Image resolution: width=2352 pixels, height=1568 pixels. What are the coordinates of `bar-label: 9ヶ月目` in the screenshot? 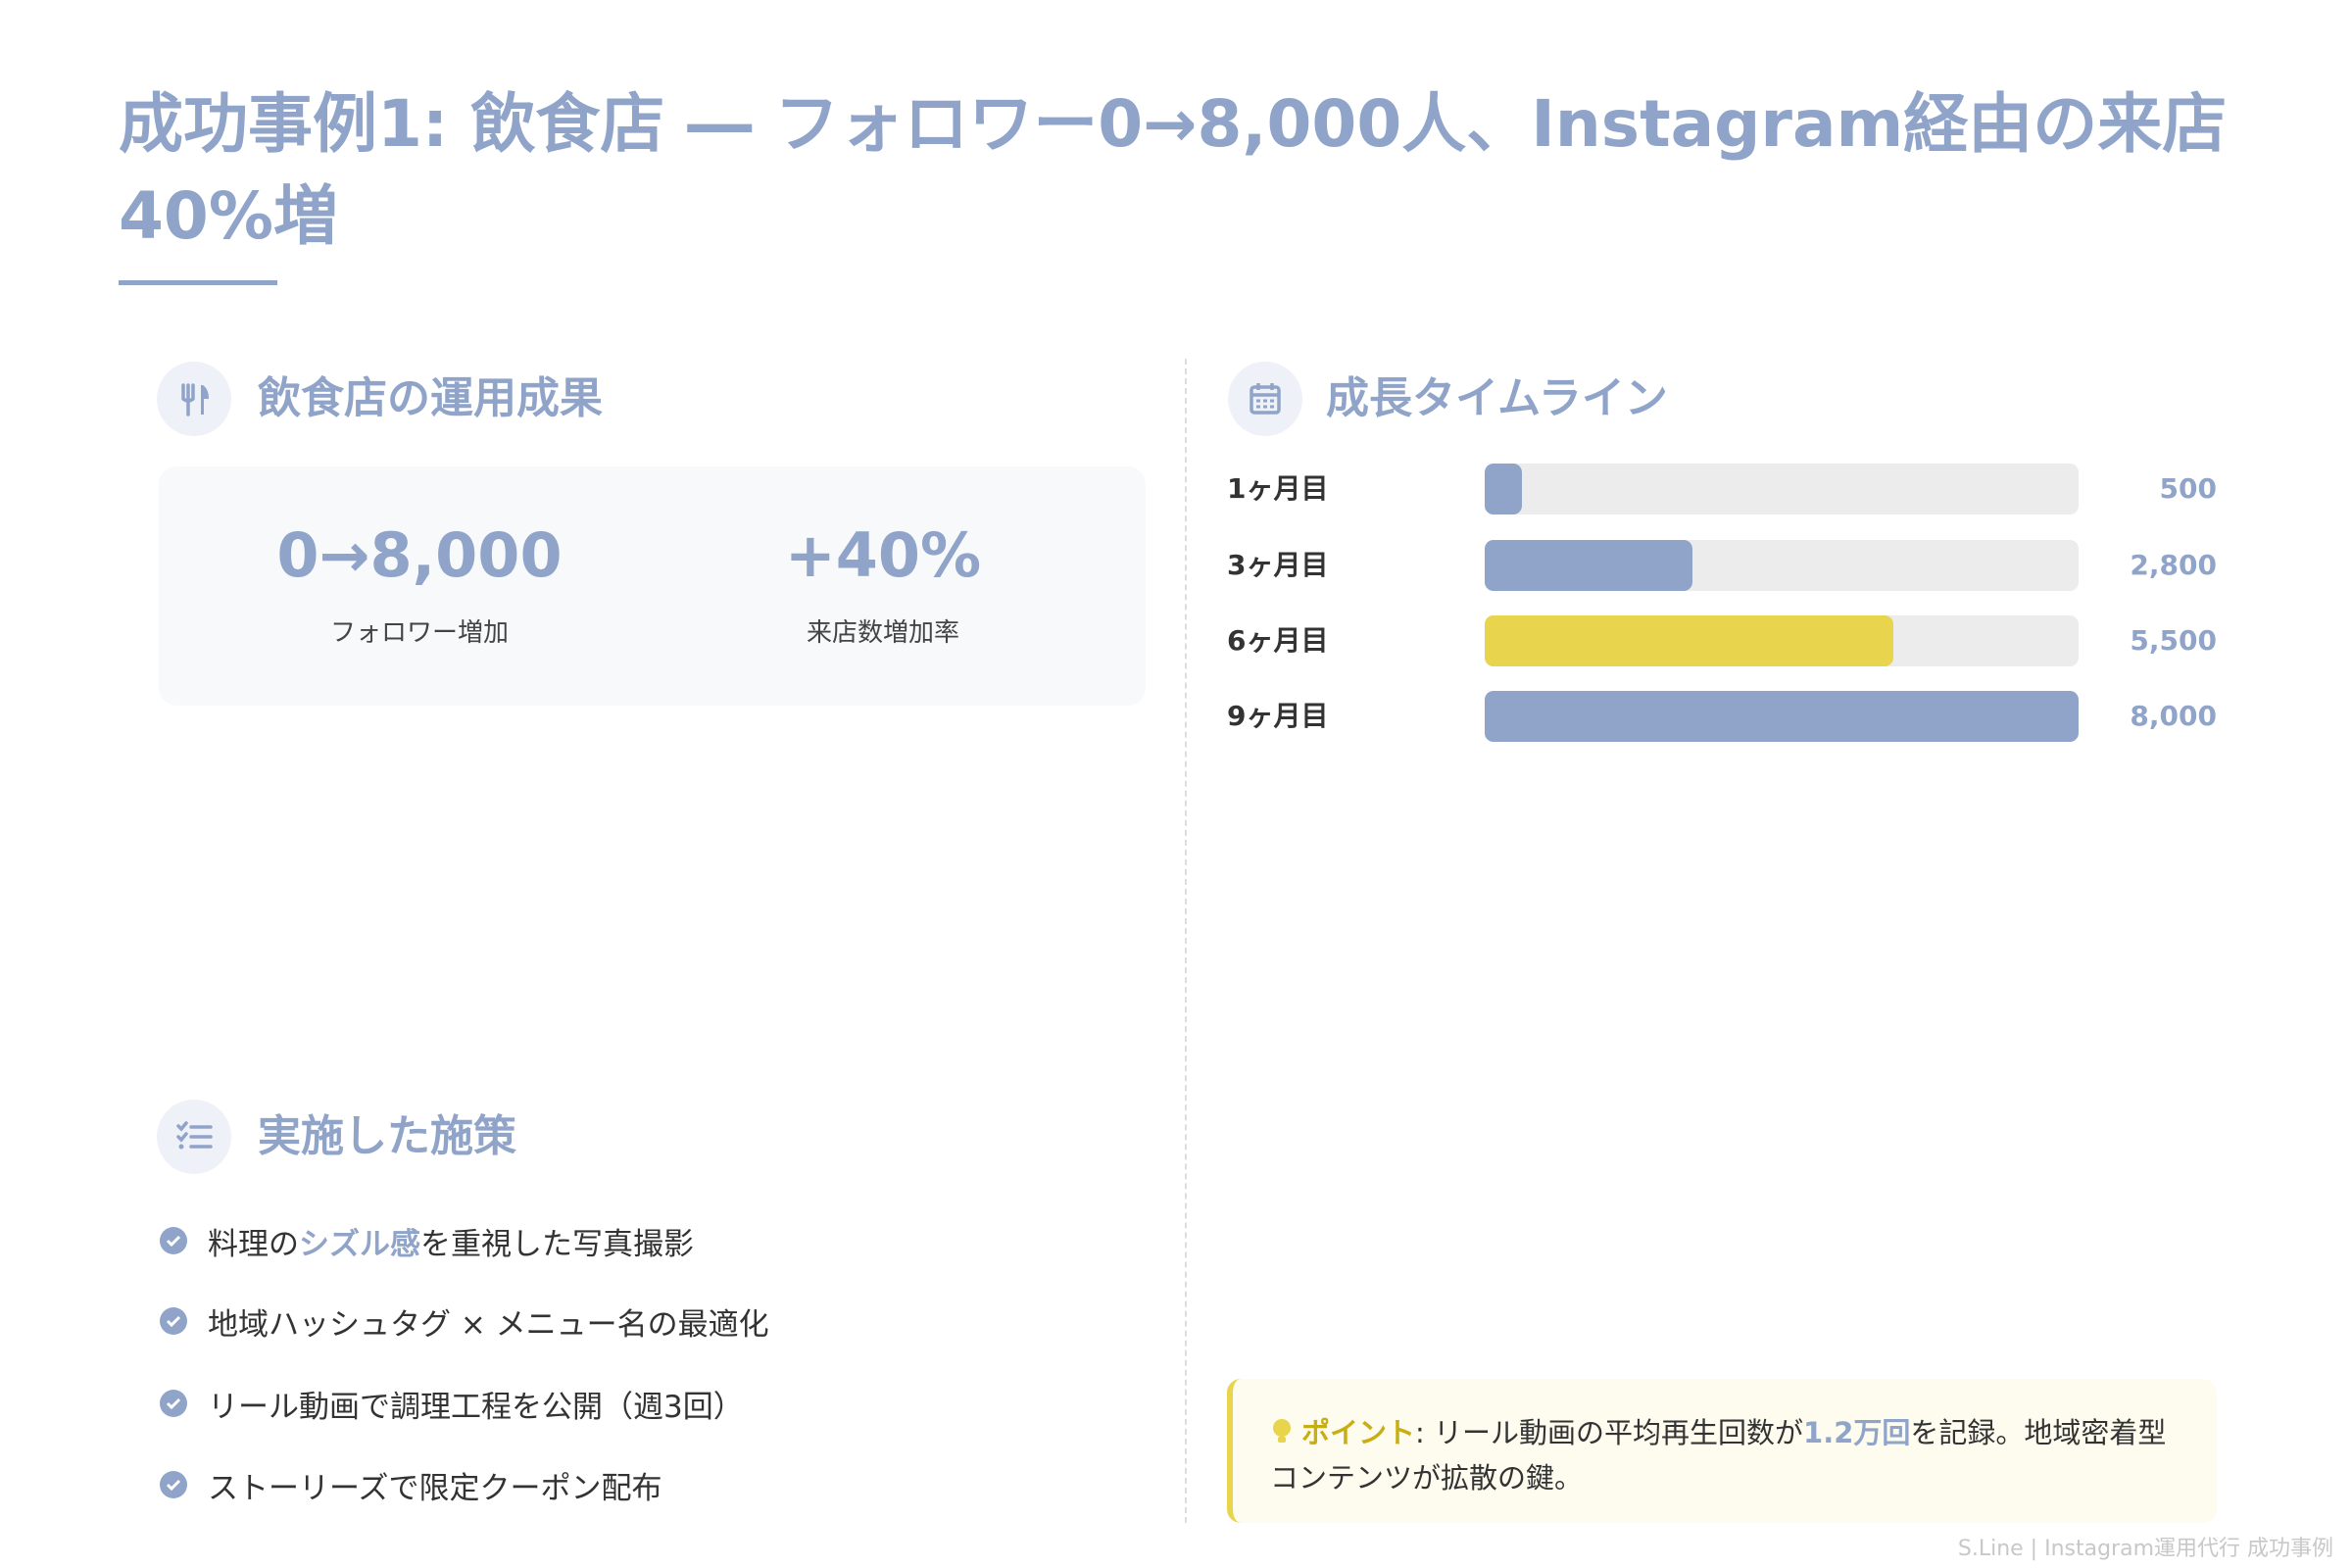 It's located at (1278, 716).